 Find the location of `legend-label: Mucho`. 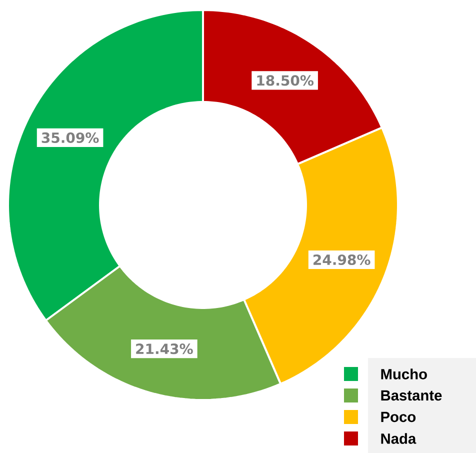

legend-label: Mucho is located at coordinates (404, 374).